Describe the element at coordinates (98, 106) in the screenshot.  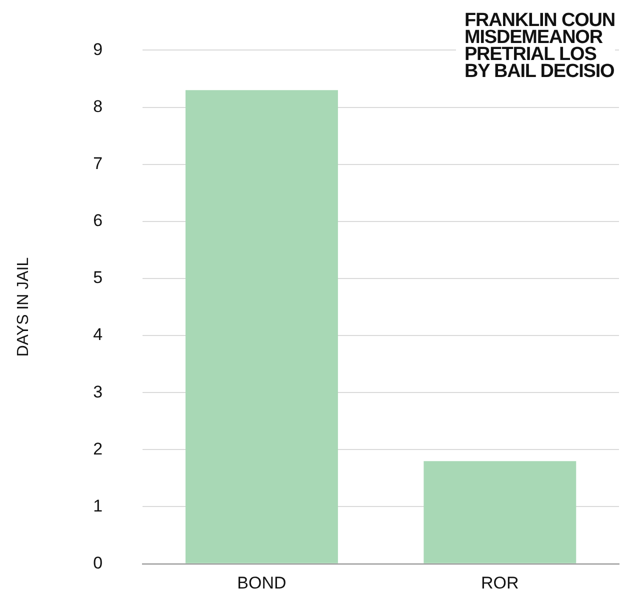
I see `y-tick-label: 8` at that location.